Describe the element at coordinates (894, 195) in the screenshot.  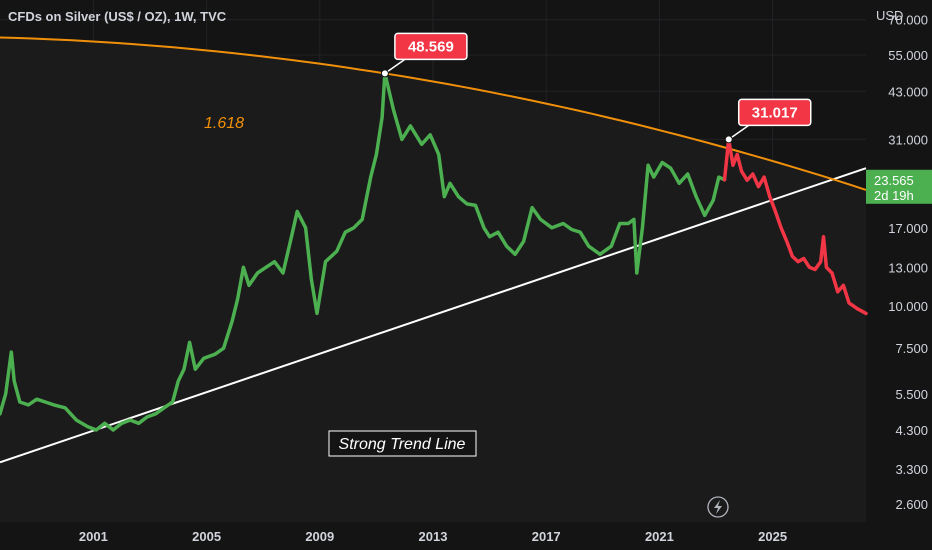
I see `bar-countdown: 2d 19h` at that location.